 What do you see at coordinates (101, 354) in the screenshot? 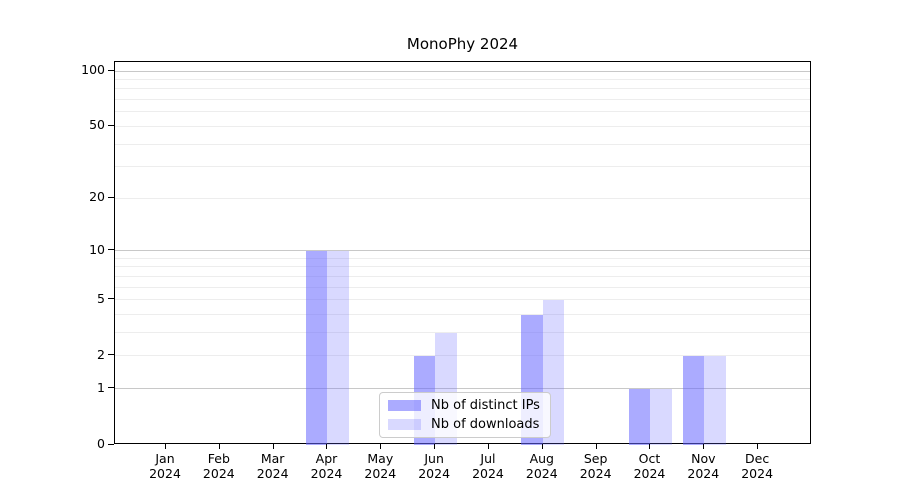
I see `y-tick-label: 2` at bounding box center [101, 354].